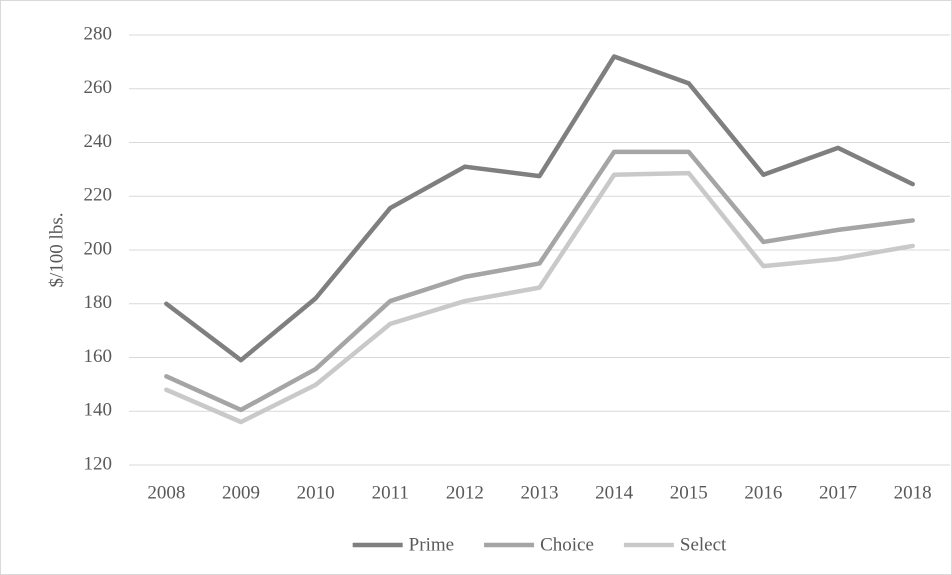 The image size is (952, 575). I want to click on legend-label: Choice, so click(567, 544).